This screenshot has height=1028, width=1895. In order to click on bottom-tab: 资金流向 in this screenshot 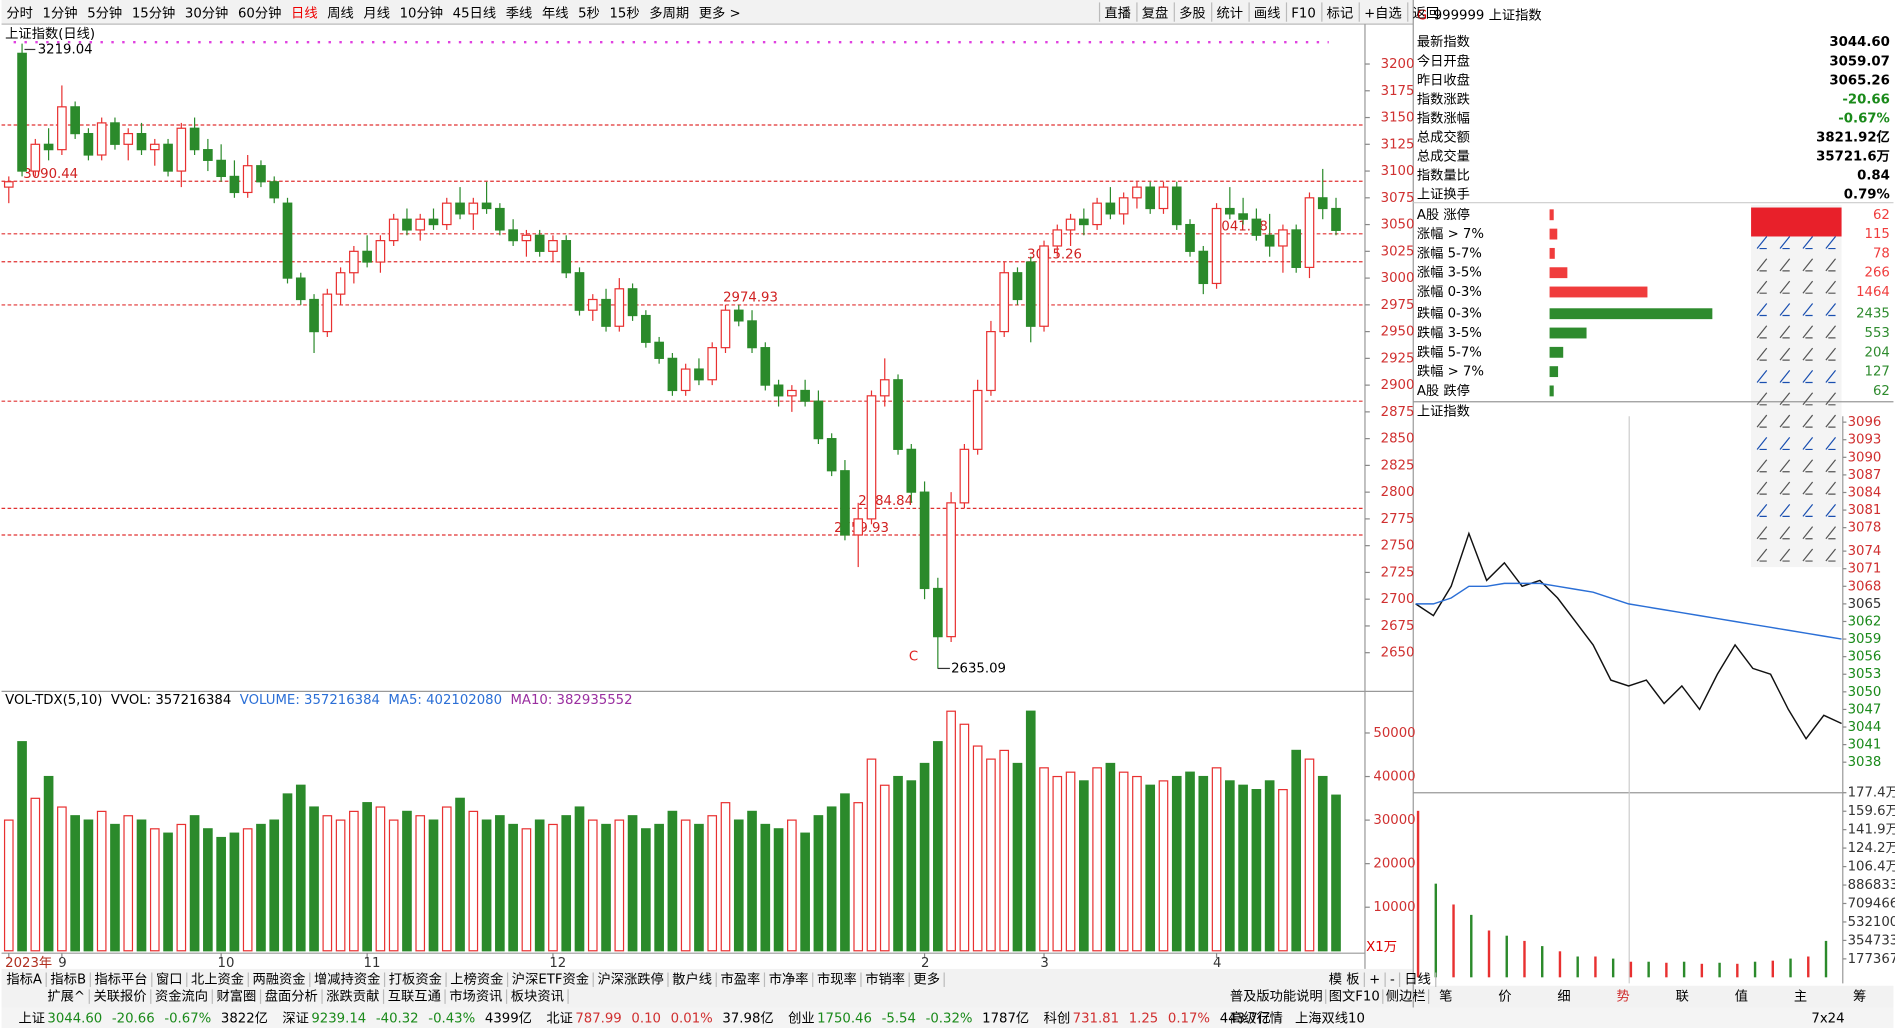, I will do `click(181, 997)`.